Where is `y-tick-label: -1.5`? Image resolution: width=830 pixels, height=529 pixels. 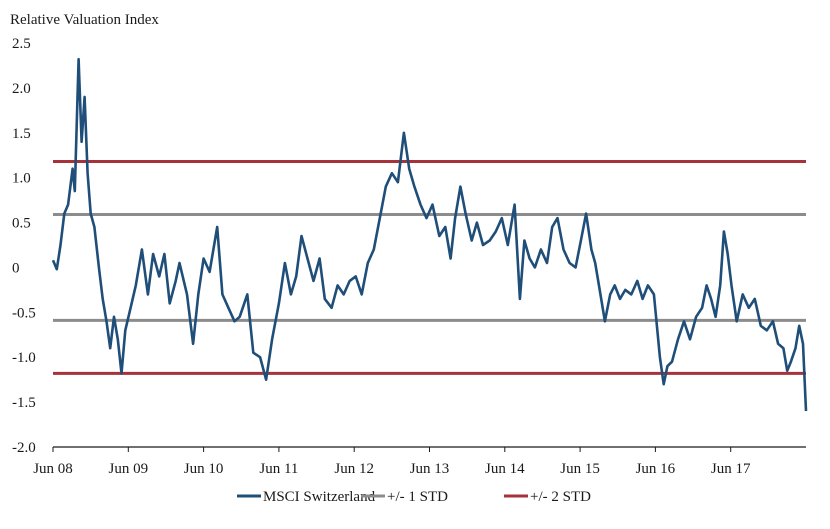
y-tick-label: -1.5 is located at coordinates (24, 403).